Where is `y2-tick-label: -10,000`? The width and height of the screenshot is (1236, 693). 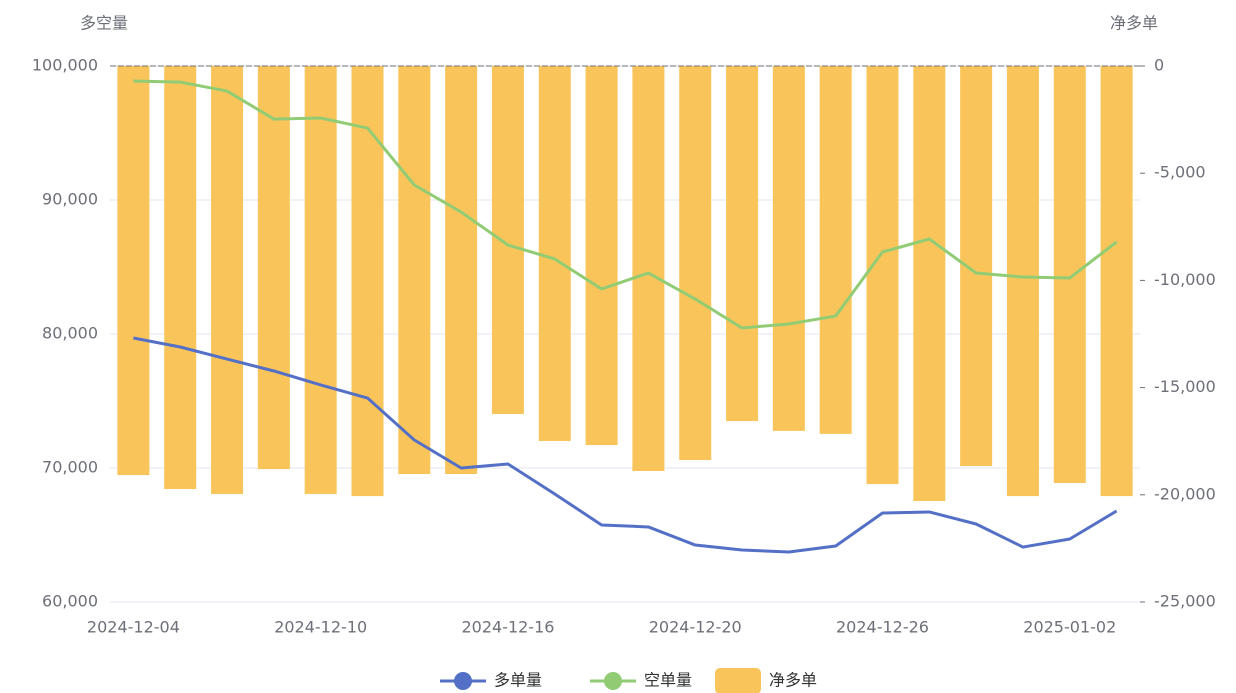 y2-tick-label: -10,000 is located at coordinates (1185, 279).